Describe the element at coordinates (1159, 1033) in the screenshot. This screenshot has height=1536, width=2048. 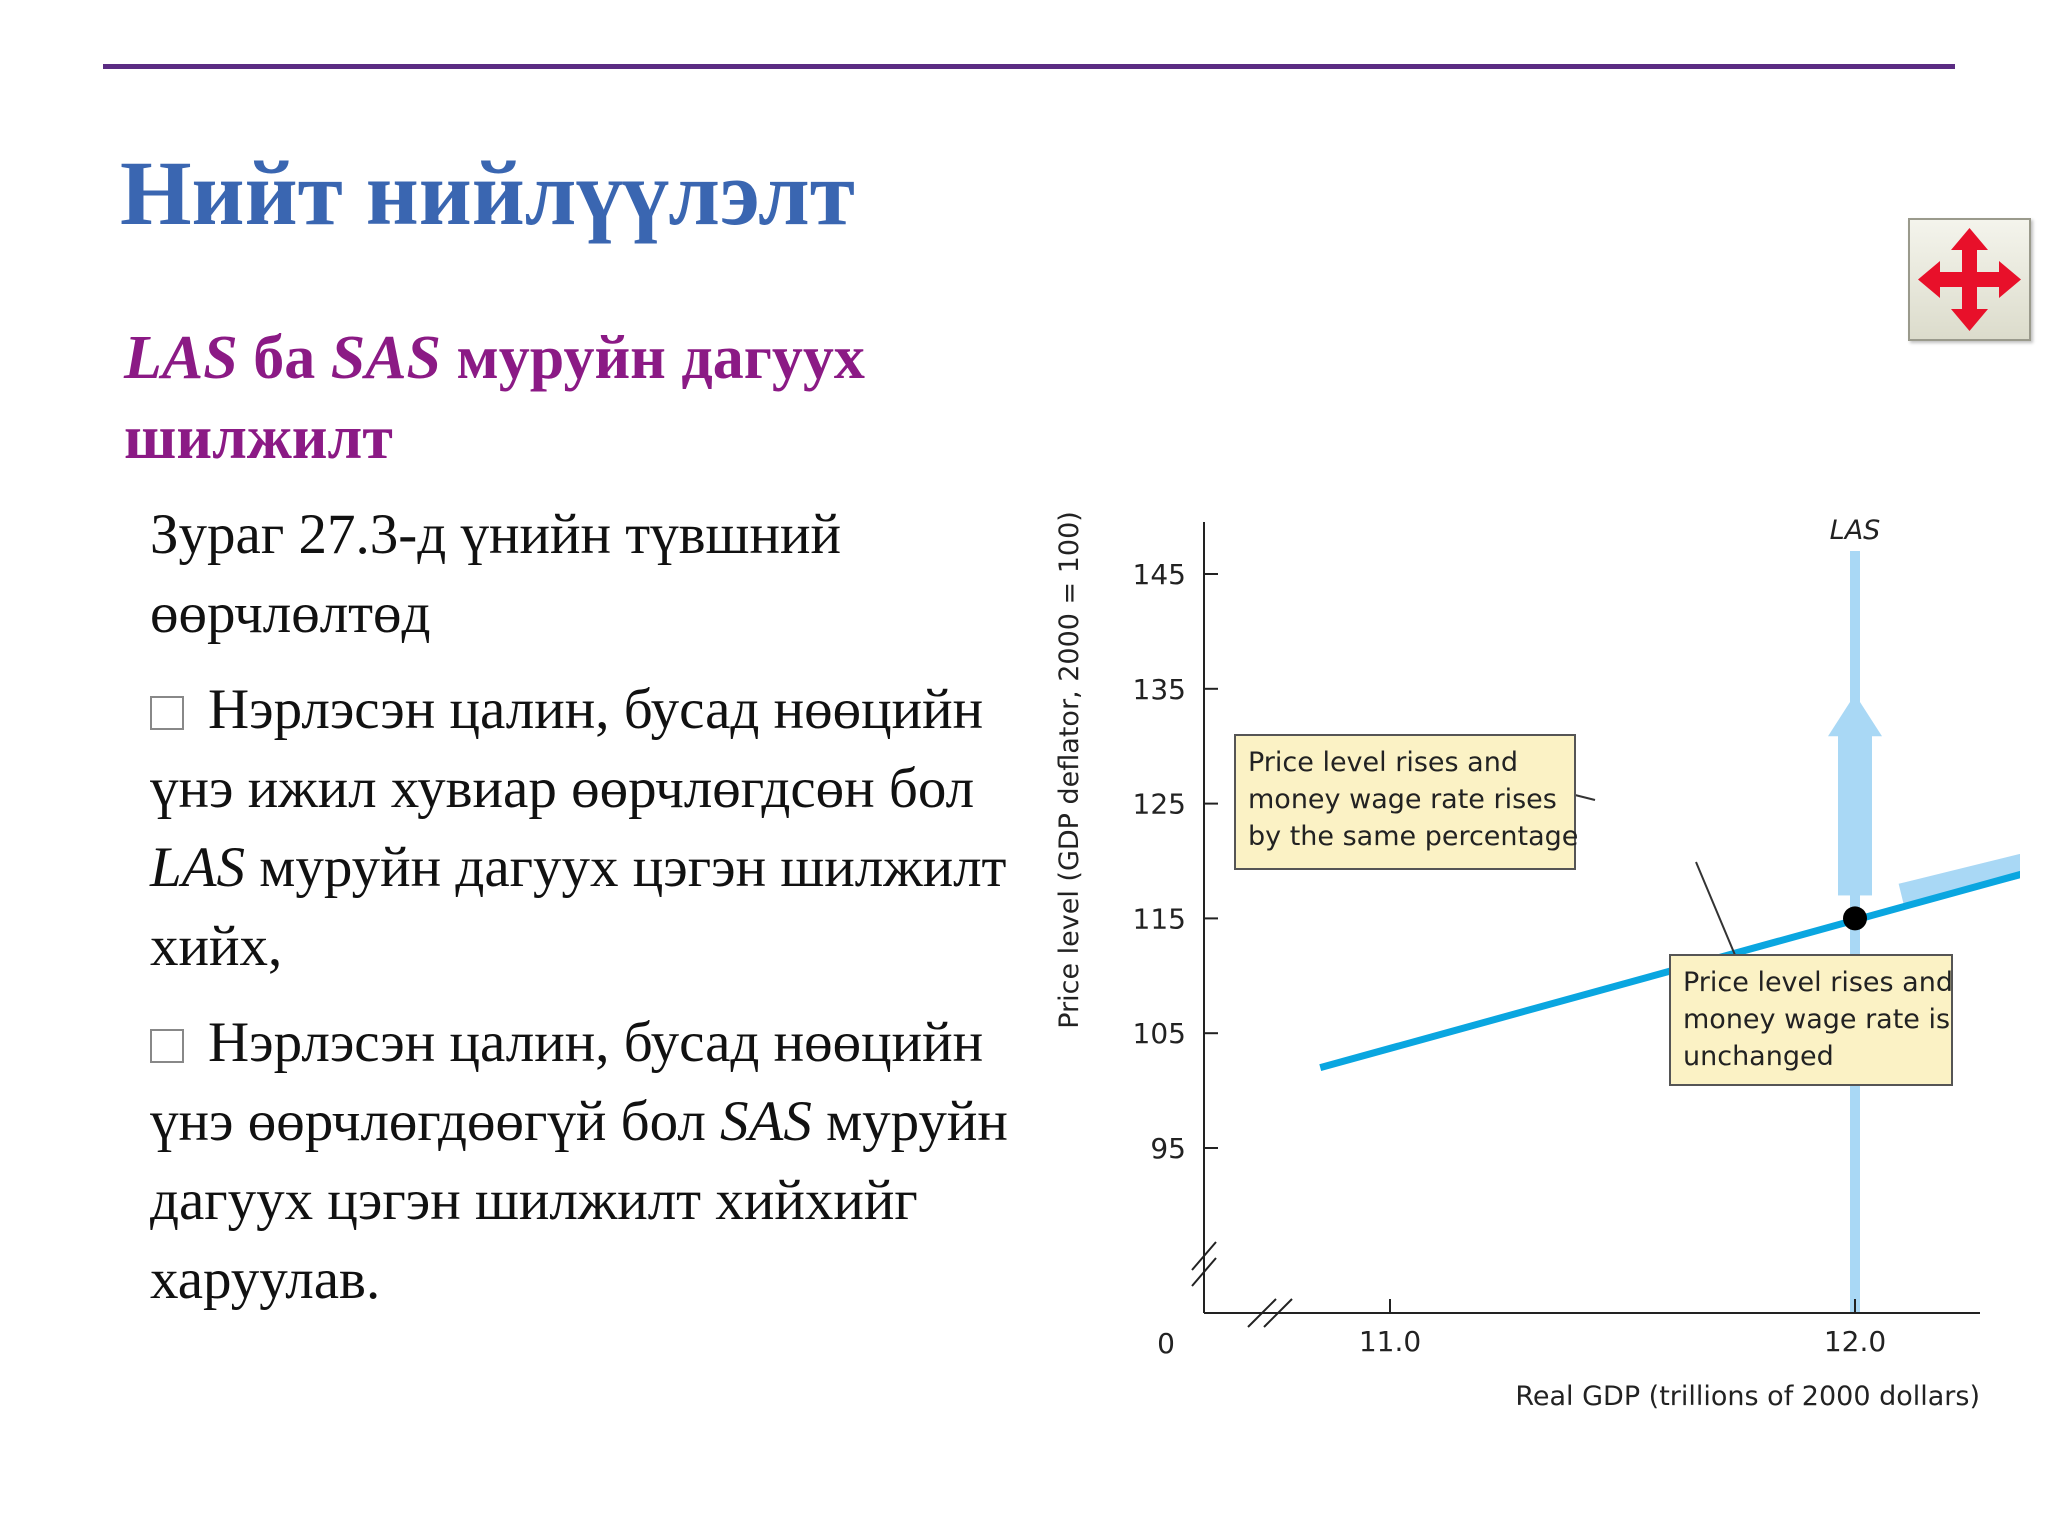
I see `y-tick-label: 105` at that location.